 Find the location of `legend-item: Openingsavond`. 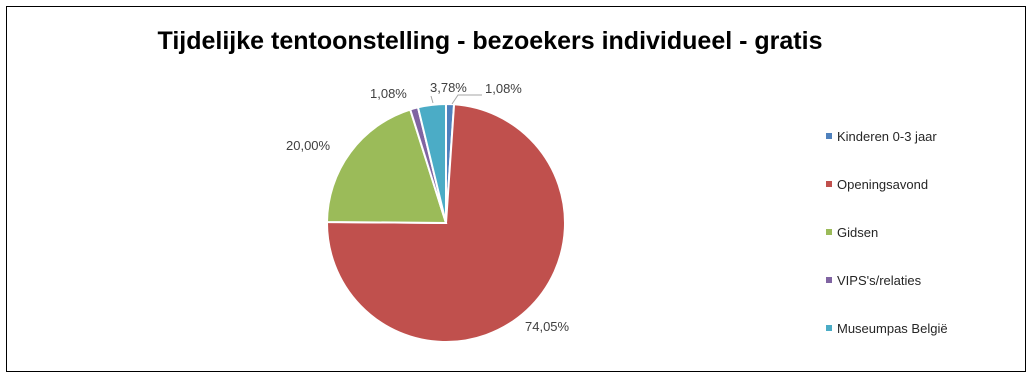

legend-item: Openingsavond is located at coordinates (877, 184).